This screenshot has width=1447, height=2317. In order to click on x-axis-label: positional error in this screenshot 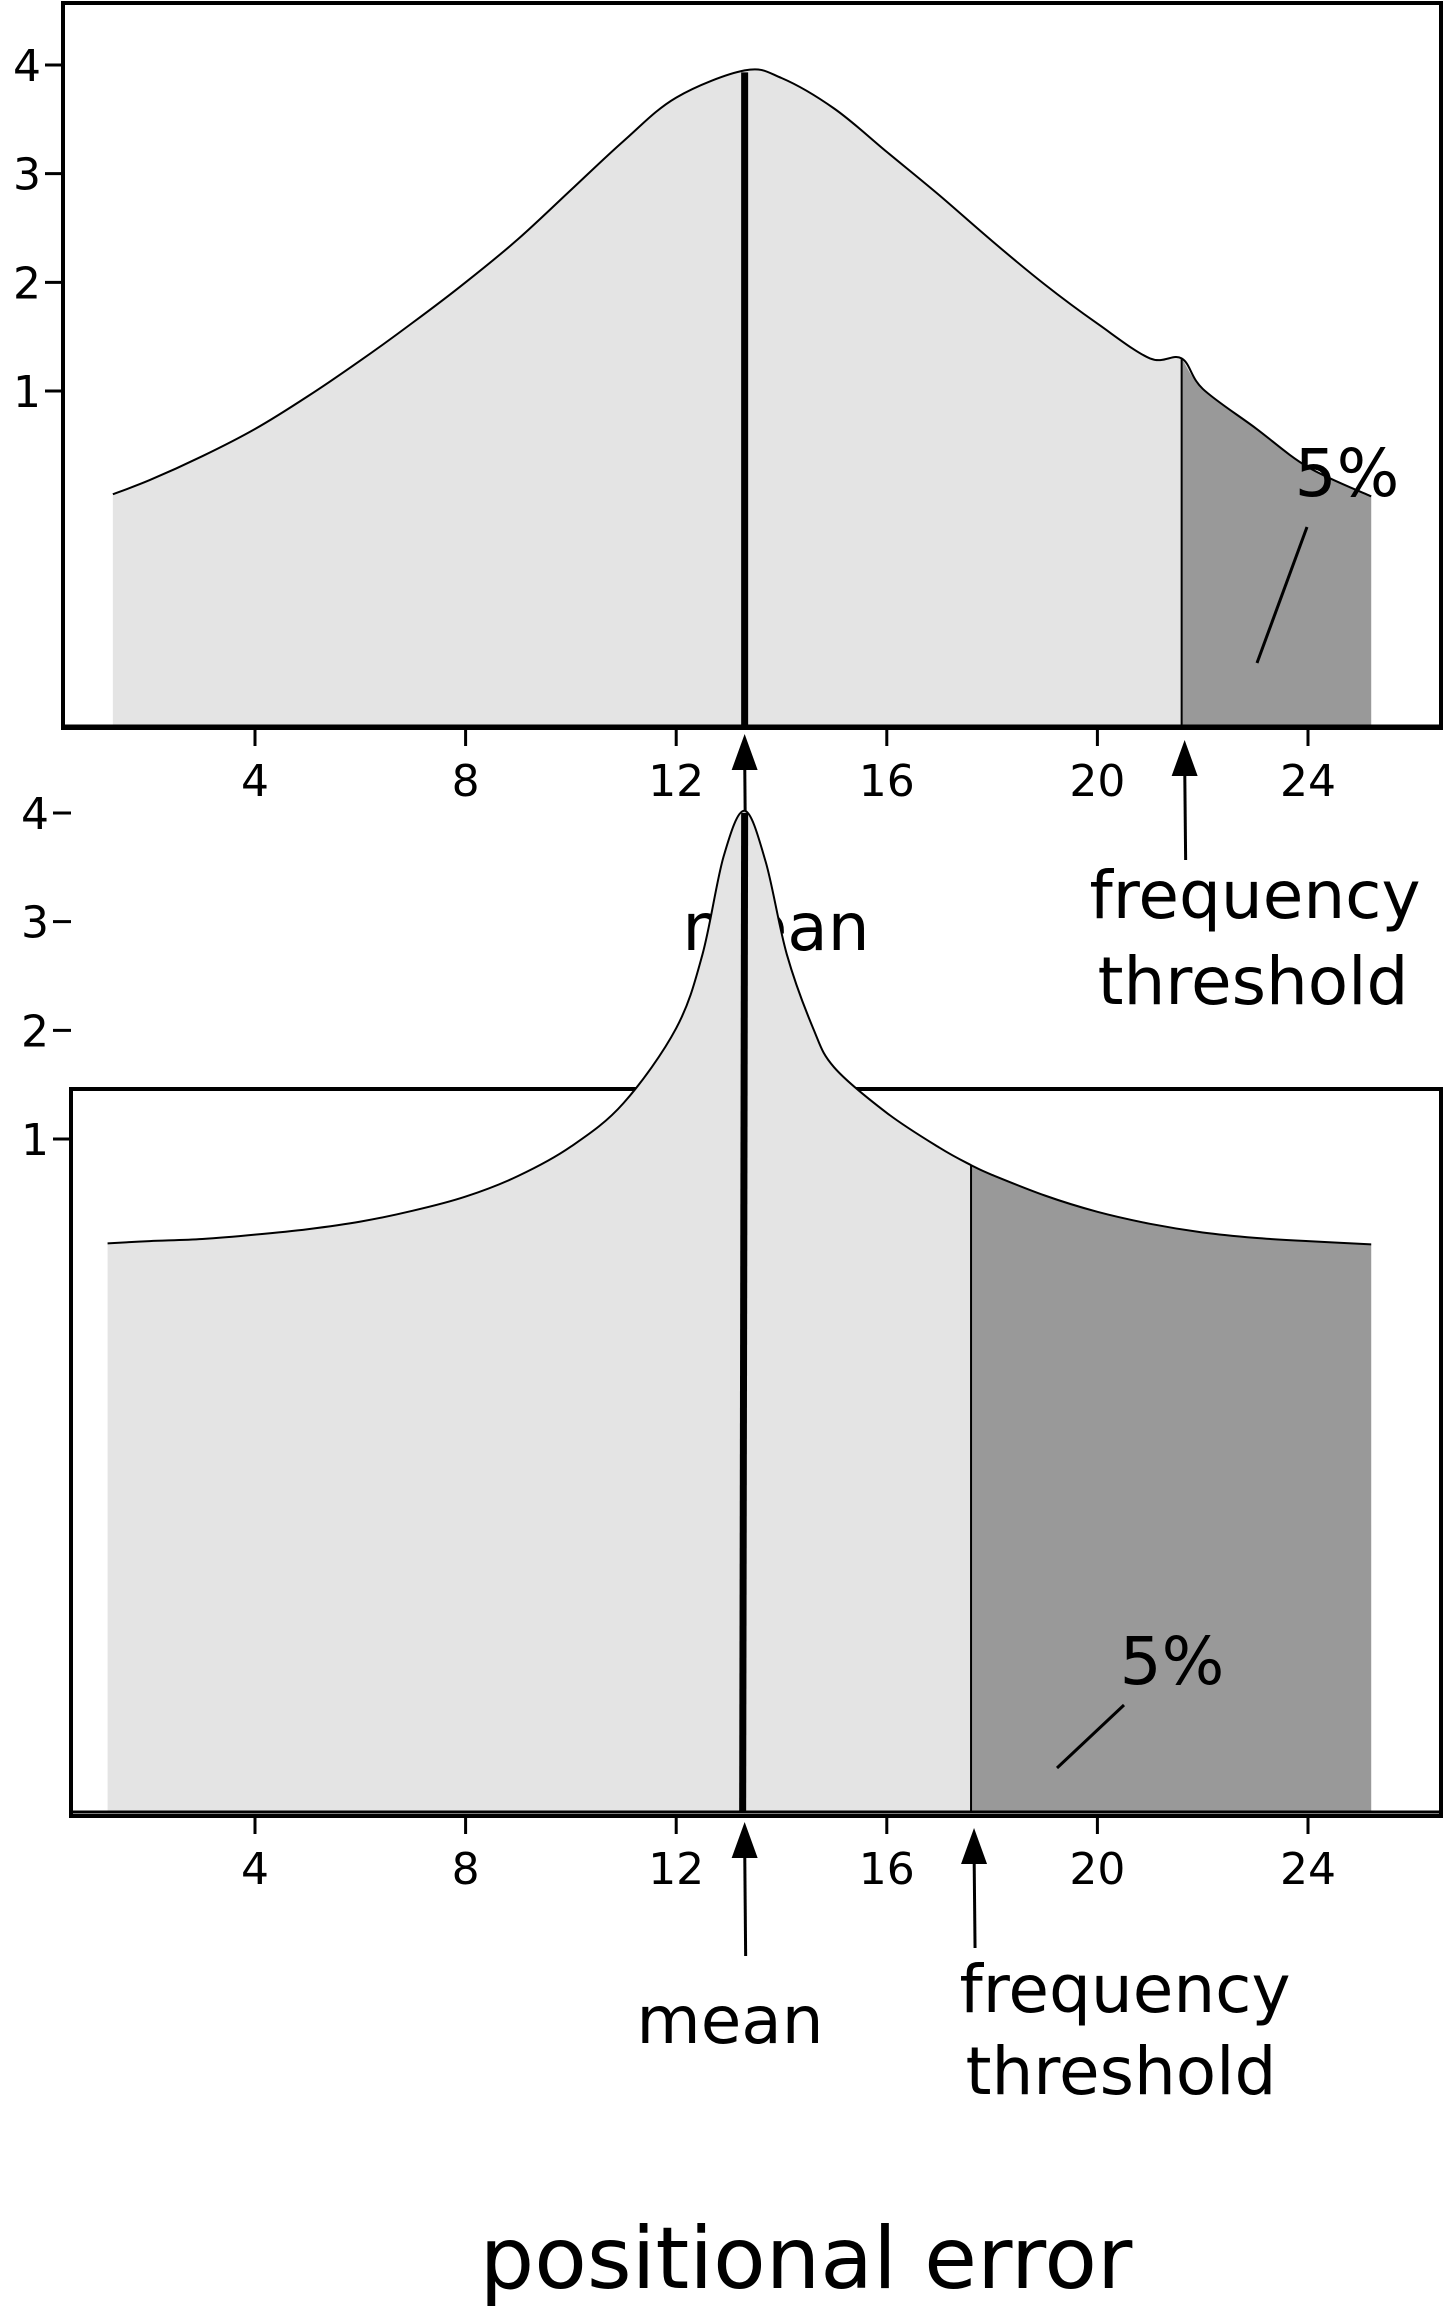, I will do `click(806, 2259)`.